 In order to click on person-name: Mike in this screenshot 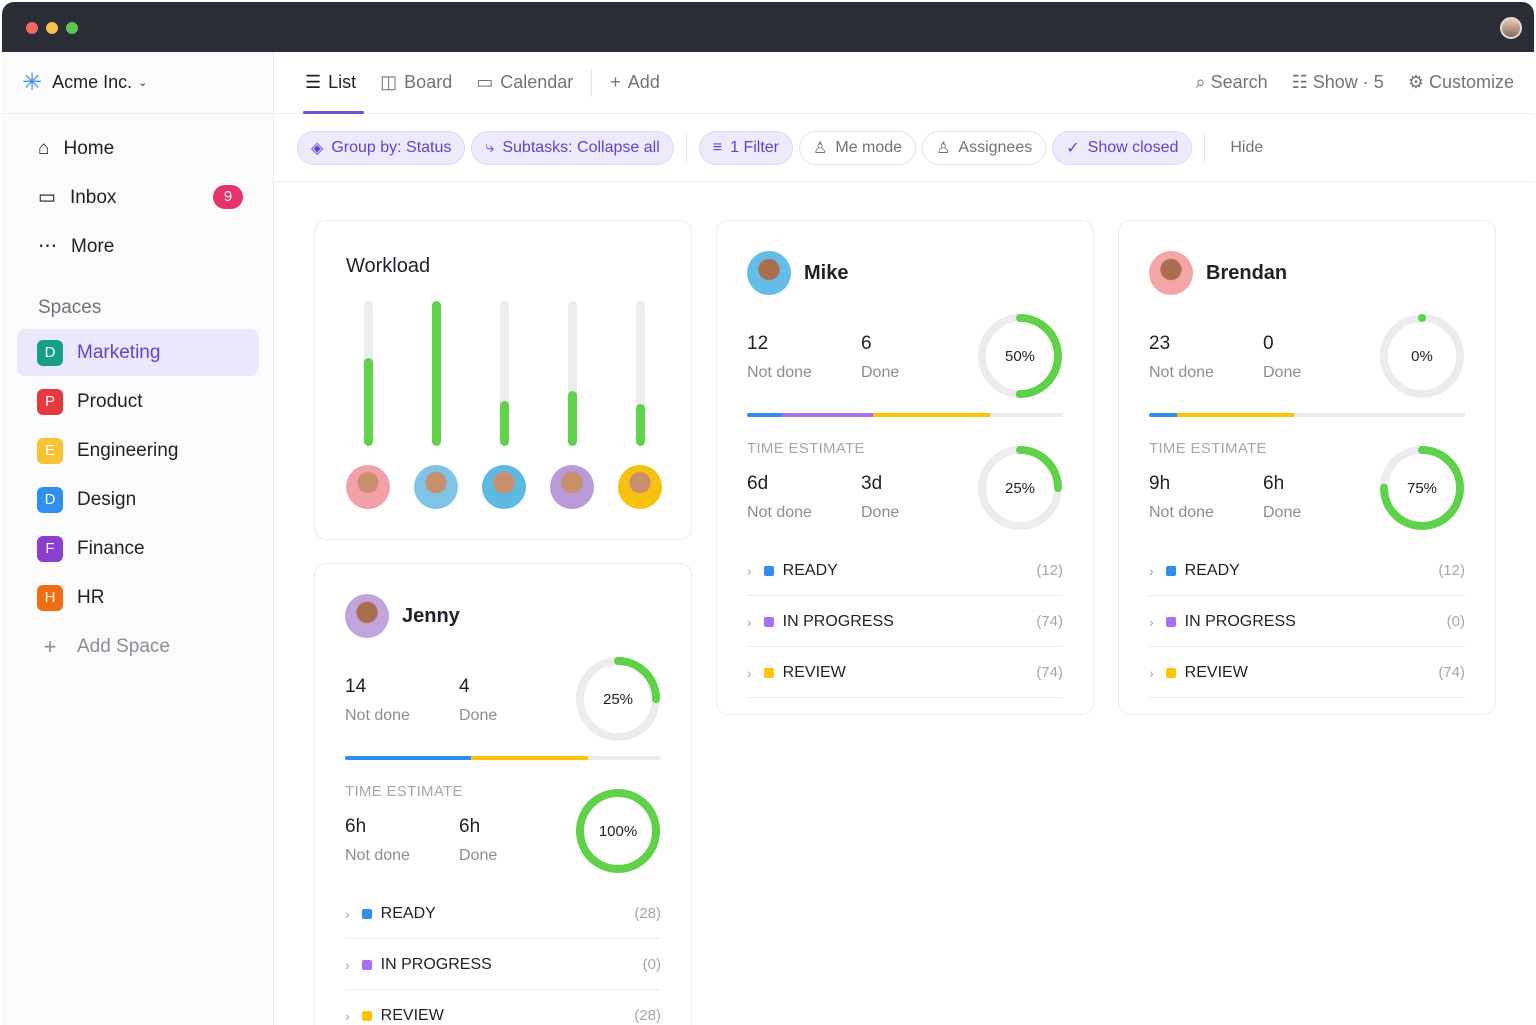, I will do `click(826, 273)`.